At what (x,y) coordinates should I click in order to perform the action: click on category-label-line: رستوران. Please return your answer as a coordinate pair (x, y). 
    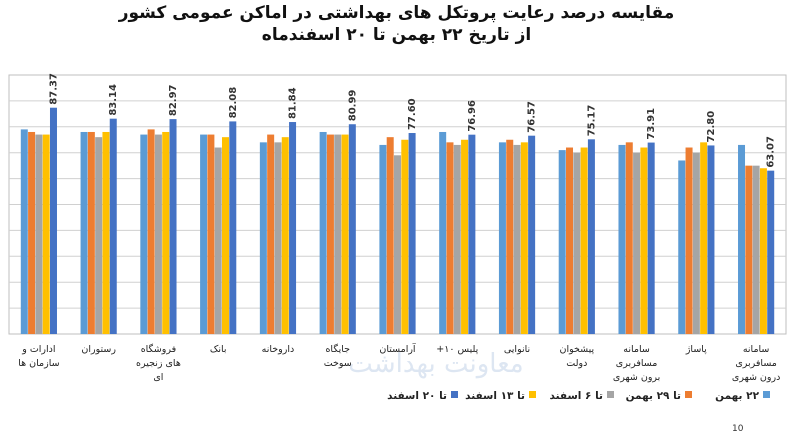
    Looking at the image, I should click on (98, 349).